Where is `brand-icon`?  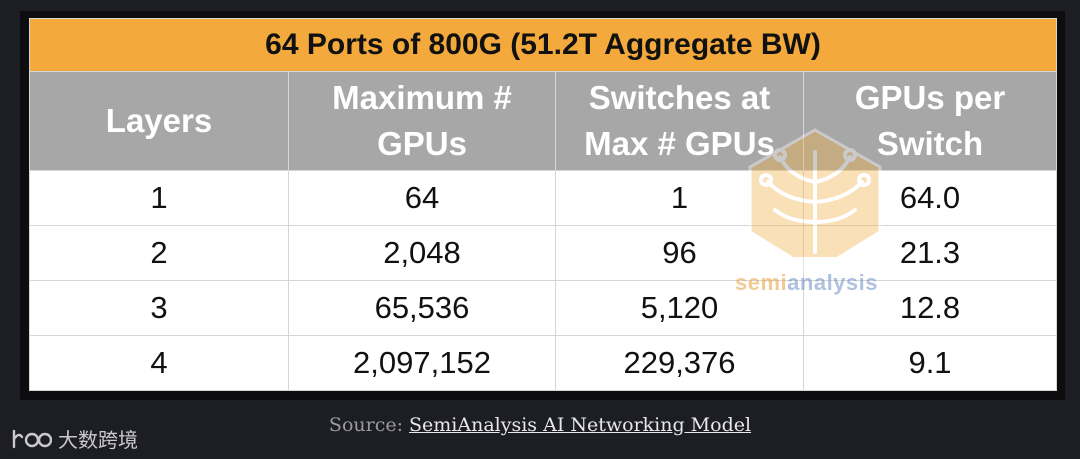 brand-icon is located at coordinates (32, 438).